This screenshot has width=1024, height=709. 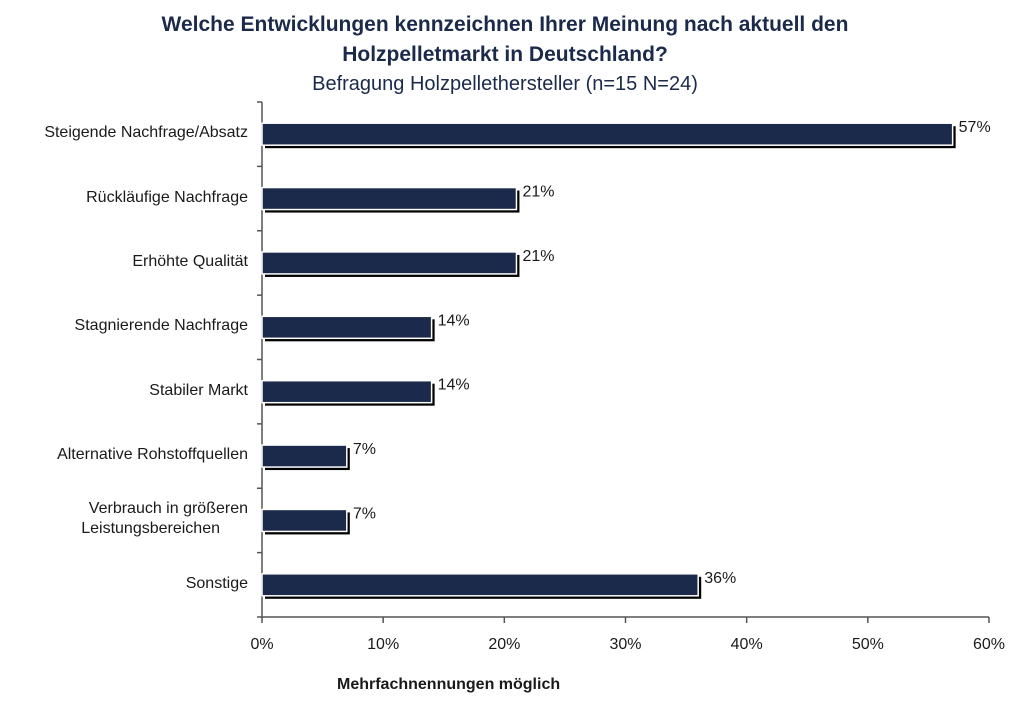 What do you see at coordinates (747, 644) in the screenshot?
I see `x-tick-label: 40%` at bounding box center [747, 644].